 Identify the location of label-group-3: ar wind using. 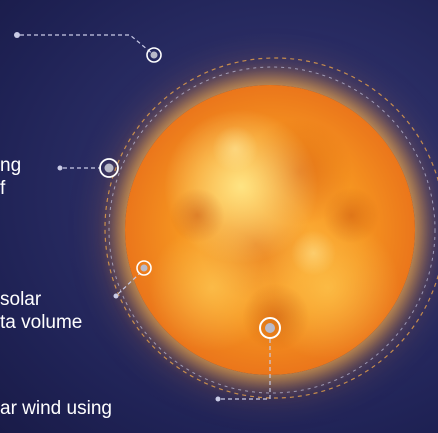
(56, 408).